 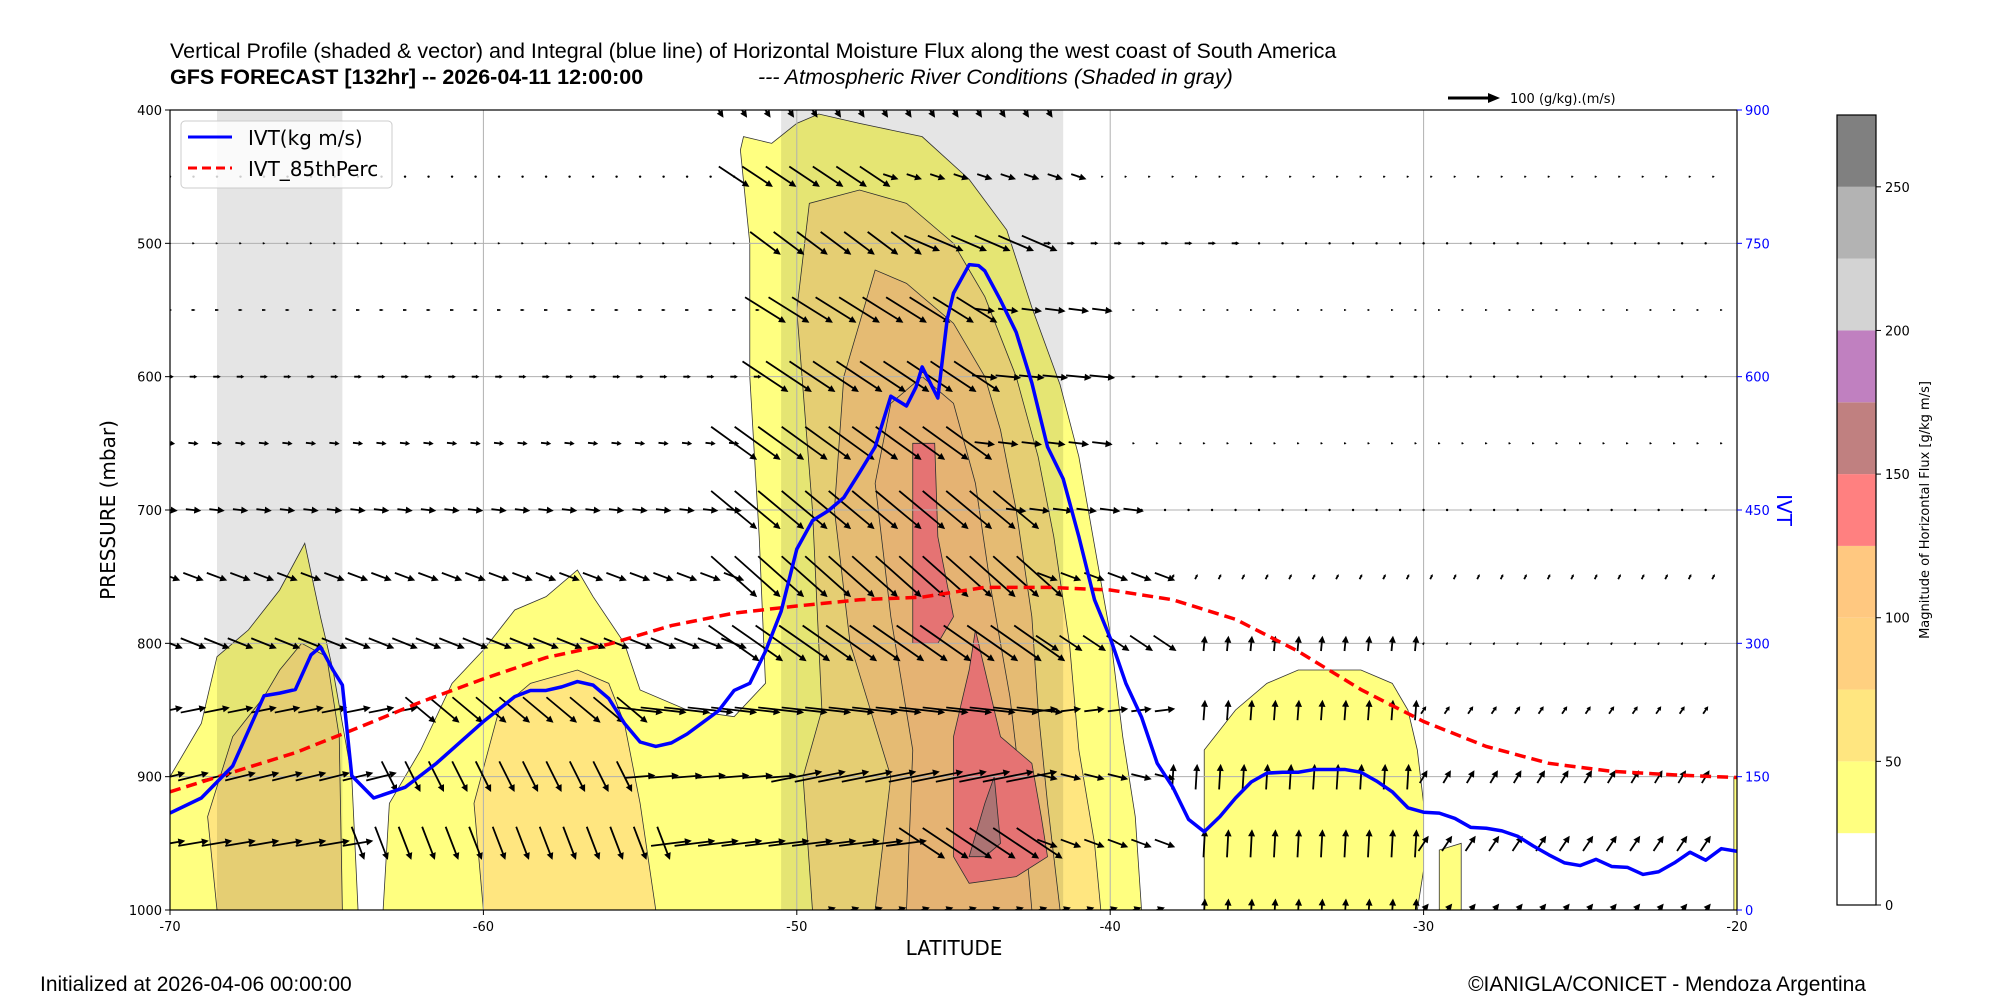 What do you see at coordinates (1757, 511) in the screenshot?
I see `y-tick-label-right: 450` at bounding box center [1757, 511].